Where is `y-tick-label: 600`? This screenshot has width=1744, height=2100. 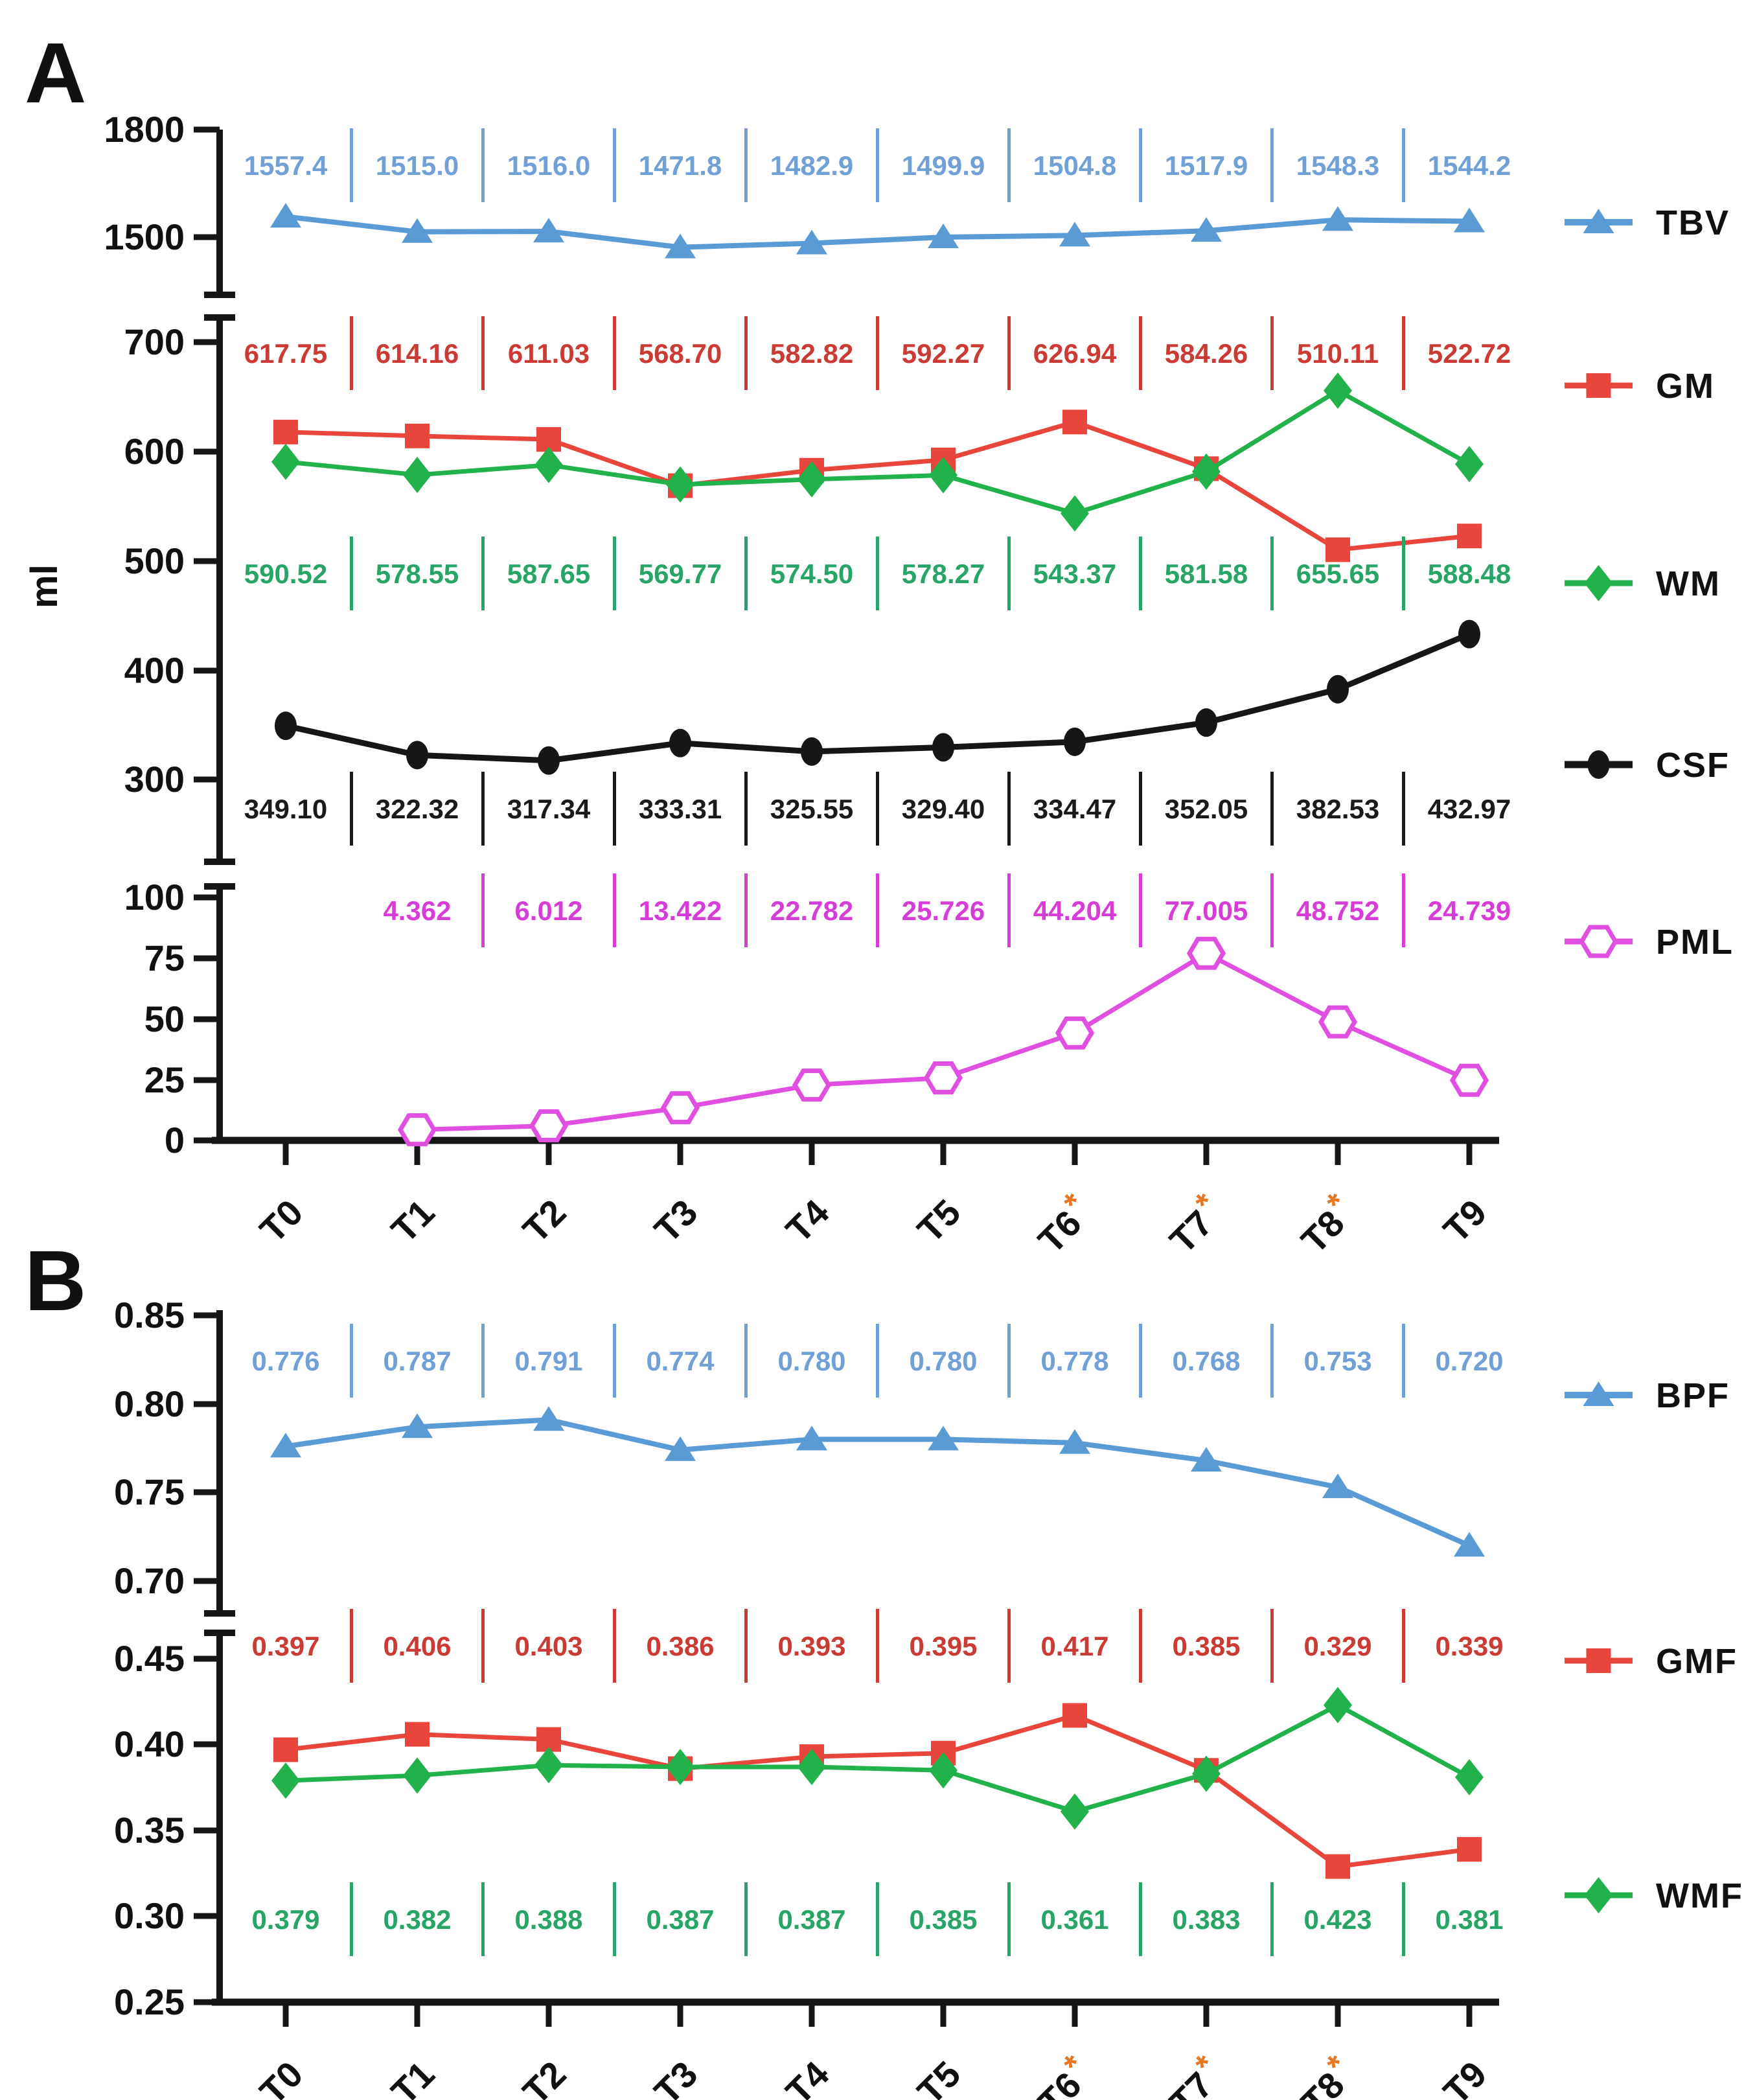 y-tick-label: 600 is located at coordinates (154, 451).